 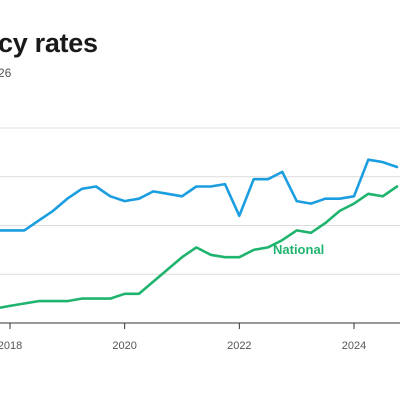 What do you see at coordinates (49, 43) in the screenshot?
I see `chart-title: cy rates` at bounding box center [49, 43].